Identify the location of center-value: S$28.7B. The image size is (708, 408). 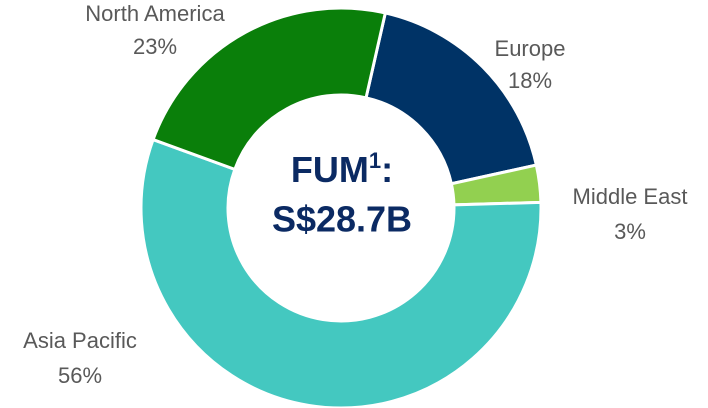
(342, 219).